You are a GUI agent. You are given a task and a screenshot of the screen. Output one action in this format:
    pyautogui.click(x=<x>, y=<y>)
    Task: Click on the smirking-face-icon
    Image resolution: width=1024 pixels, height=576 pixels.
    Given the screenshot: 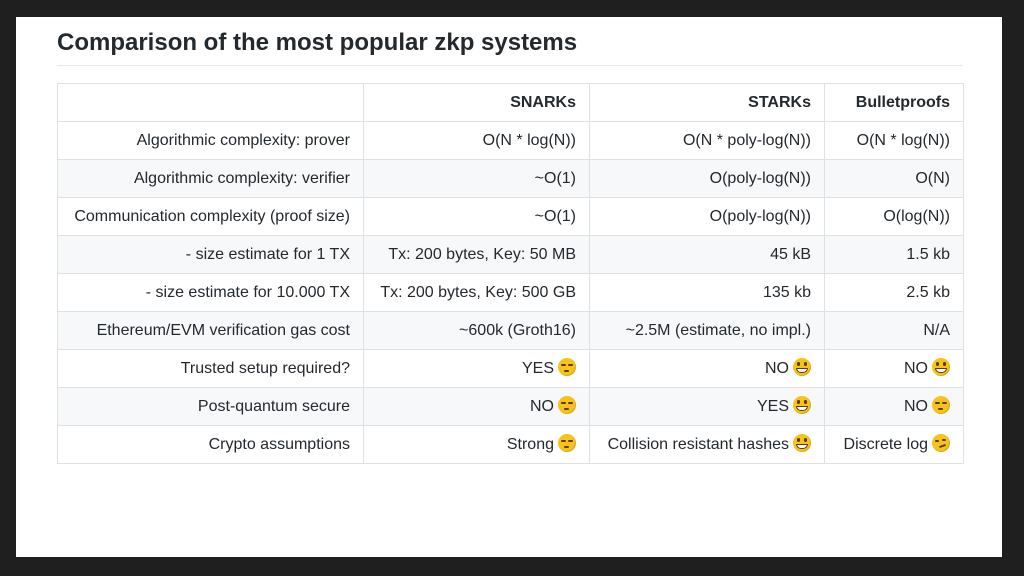 What is the action you would take?
    pyautogui.click(x=941, y=443)
    